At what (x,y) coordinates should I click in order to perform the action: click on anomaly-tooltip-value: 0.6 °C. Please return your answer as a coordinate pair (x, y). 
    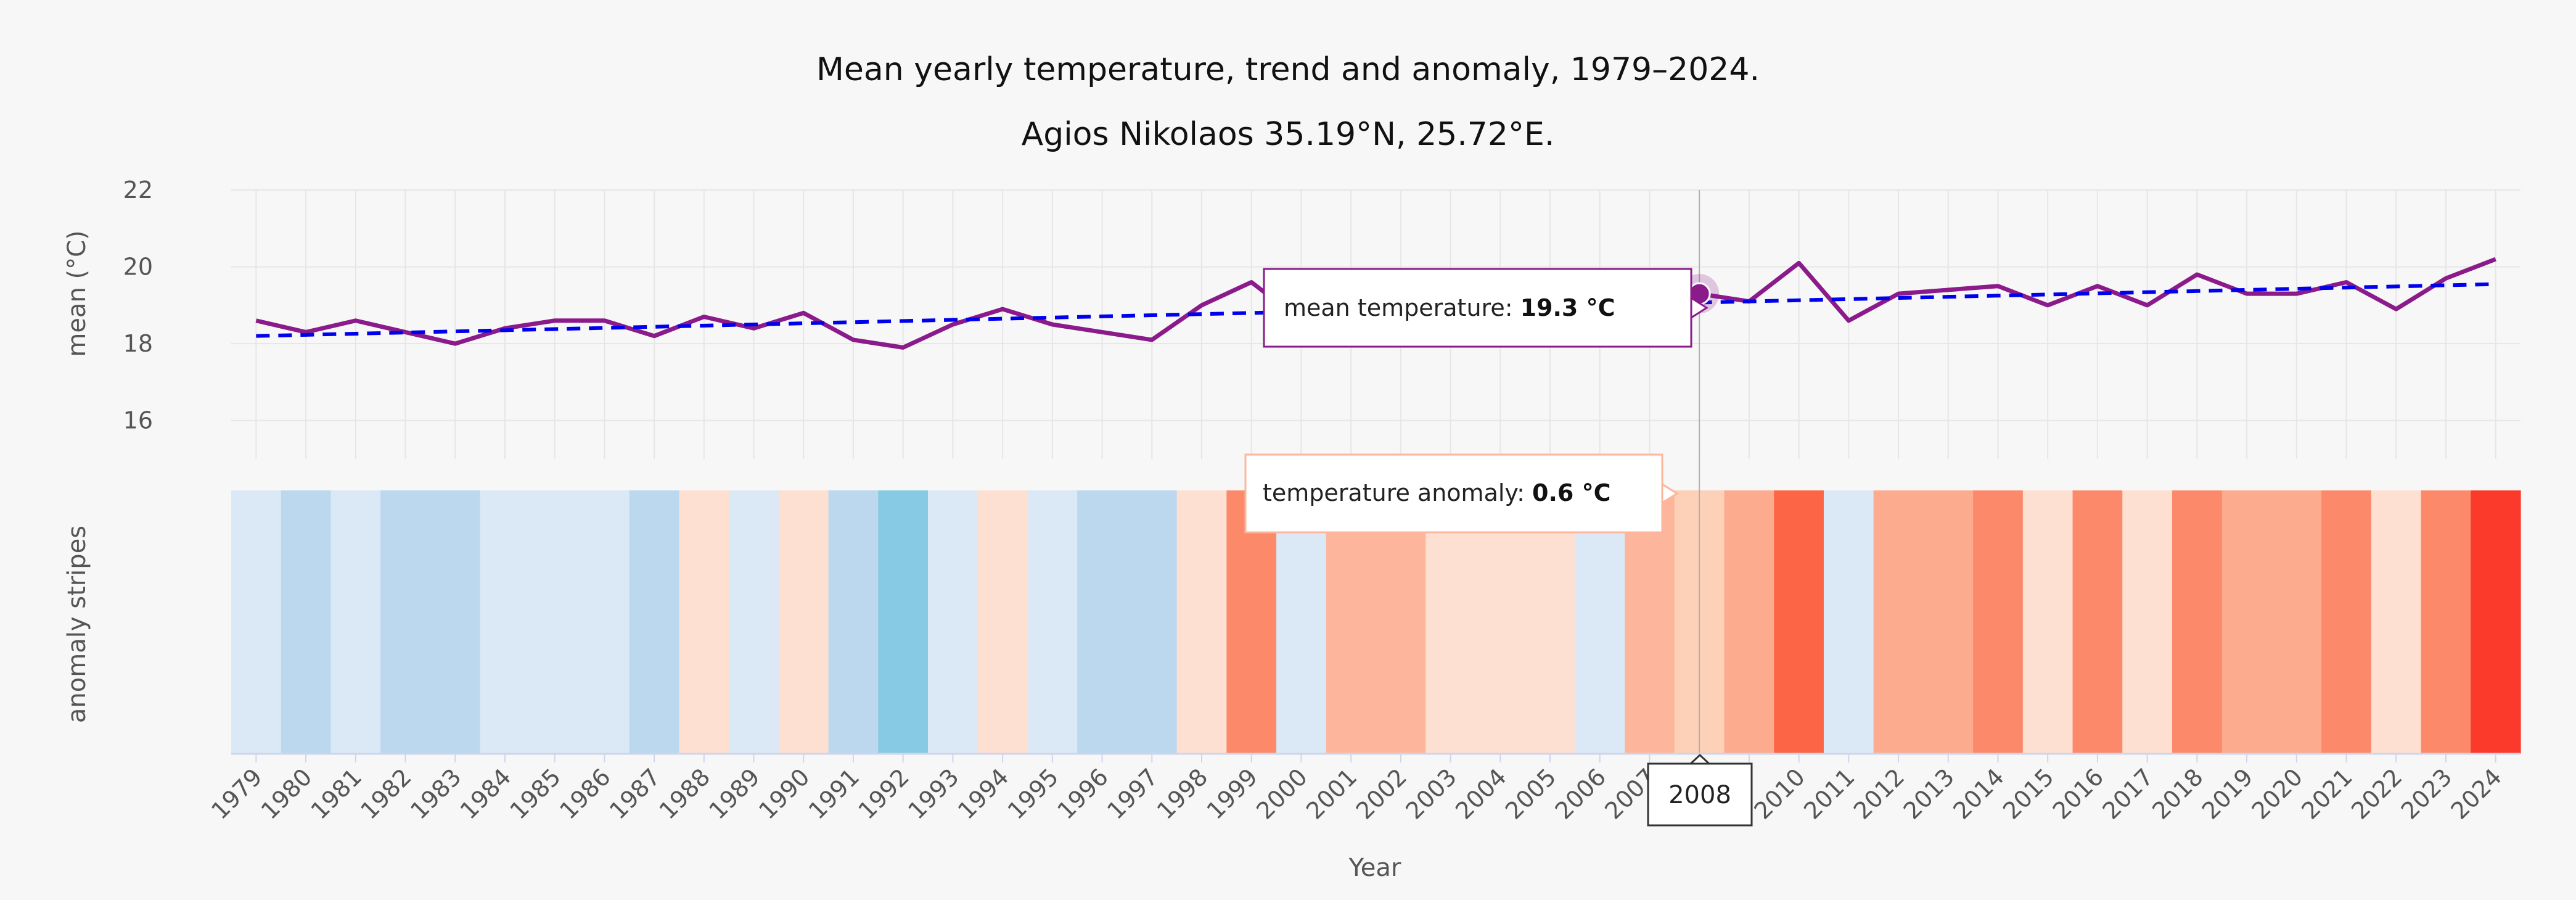
    Looking at the image, I should click on (1571, 493).